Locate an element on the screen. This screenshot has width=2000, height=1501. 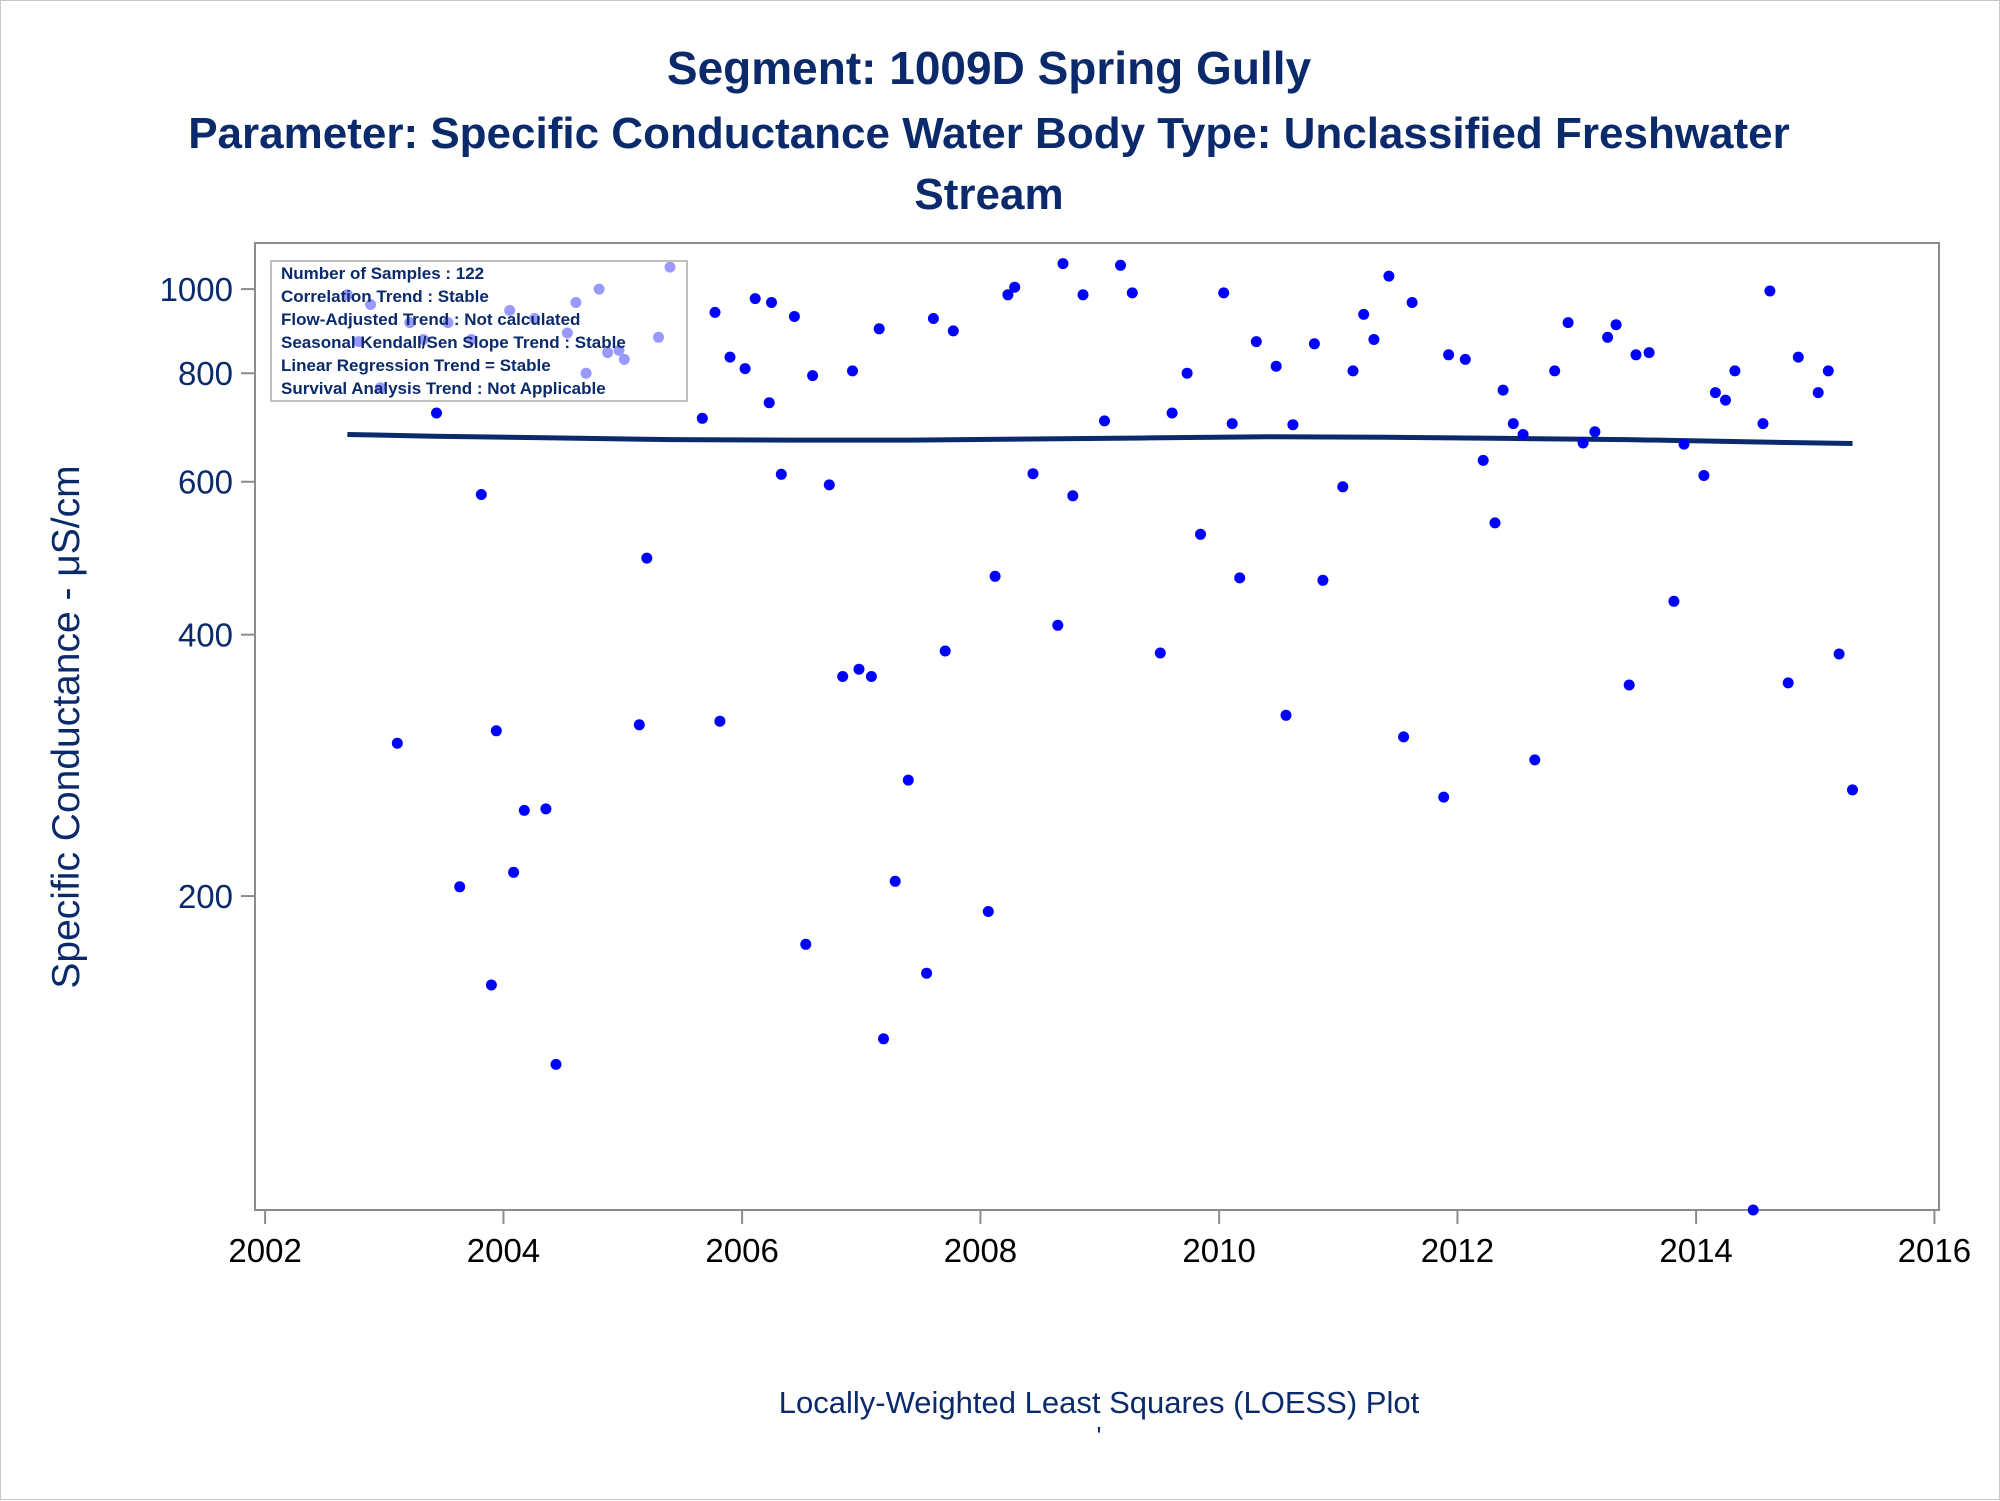
stats-line-linear-regression: Linear Regression Trend = Stable is located at coordinates (416, 365).